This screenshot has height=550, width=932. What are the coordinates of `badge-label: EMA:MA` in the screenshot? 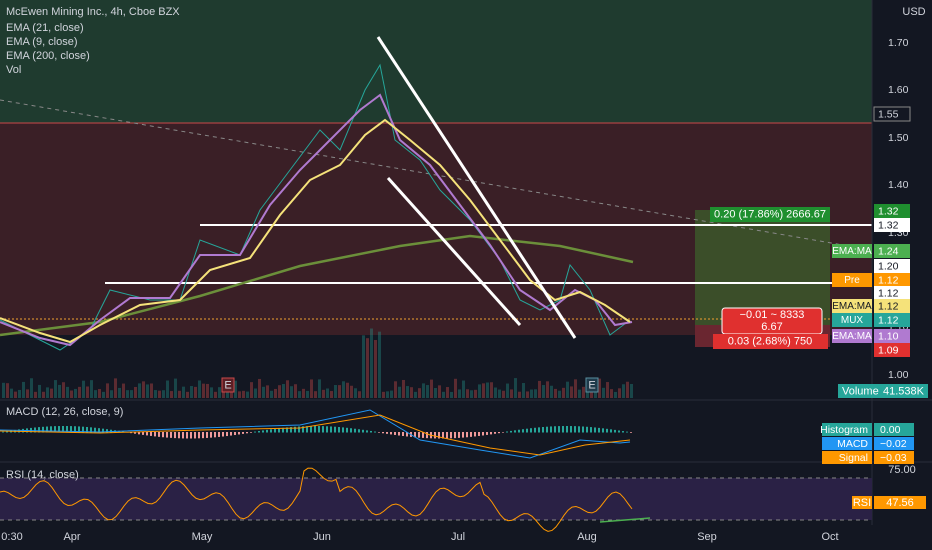 It's located at (852, 251).